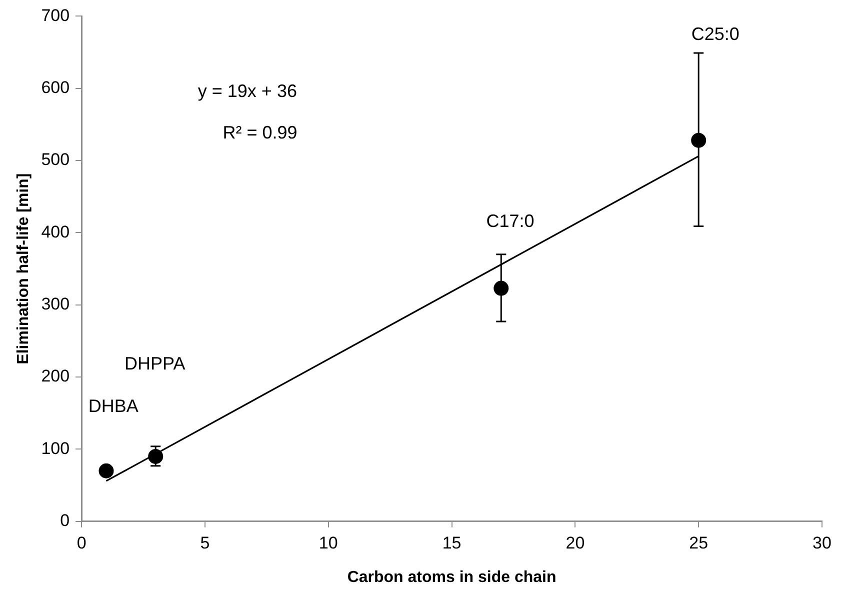  I want to click on annotation: C17:0, so click(510, 220).